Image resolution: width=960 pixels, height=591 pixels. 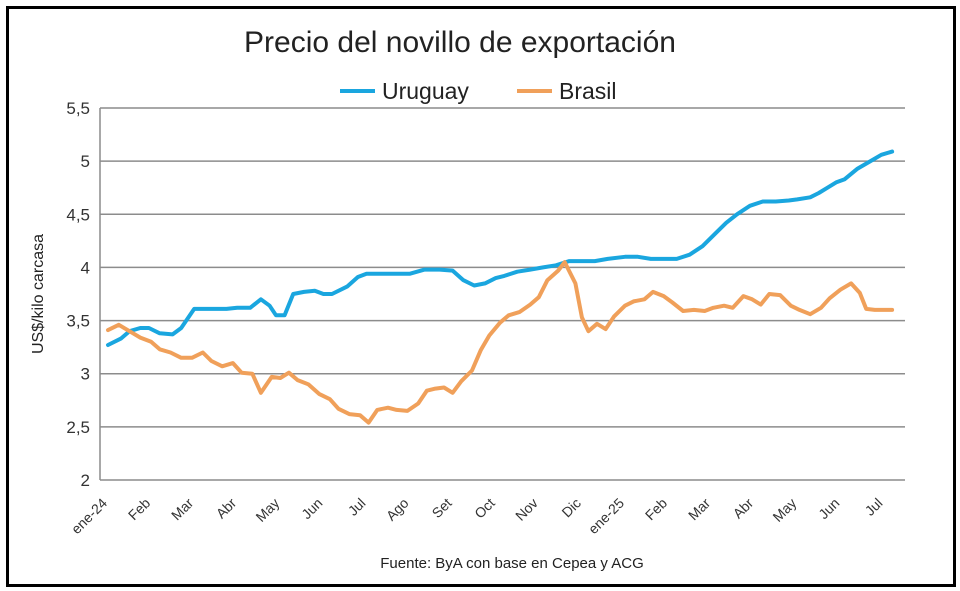 I want to click on x-tick-label: ene-24, so click(x=89, y=516).